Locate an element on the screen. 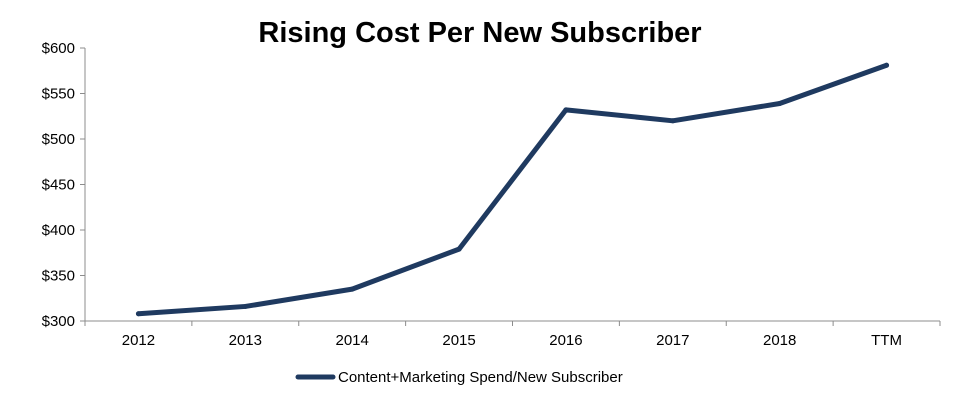 The height and width of the screenshot is (405, 960). x-tick-label: TTM is located at coordinates (886, 340).